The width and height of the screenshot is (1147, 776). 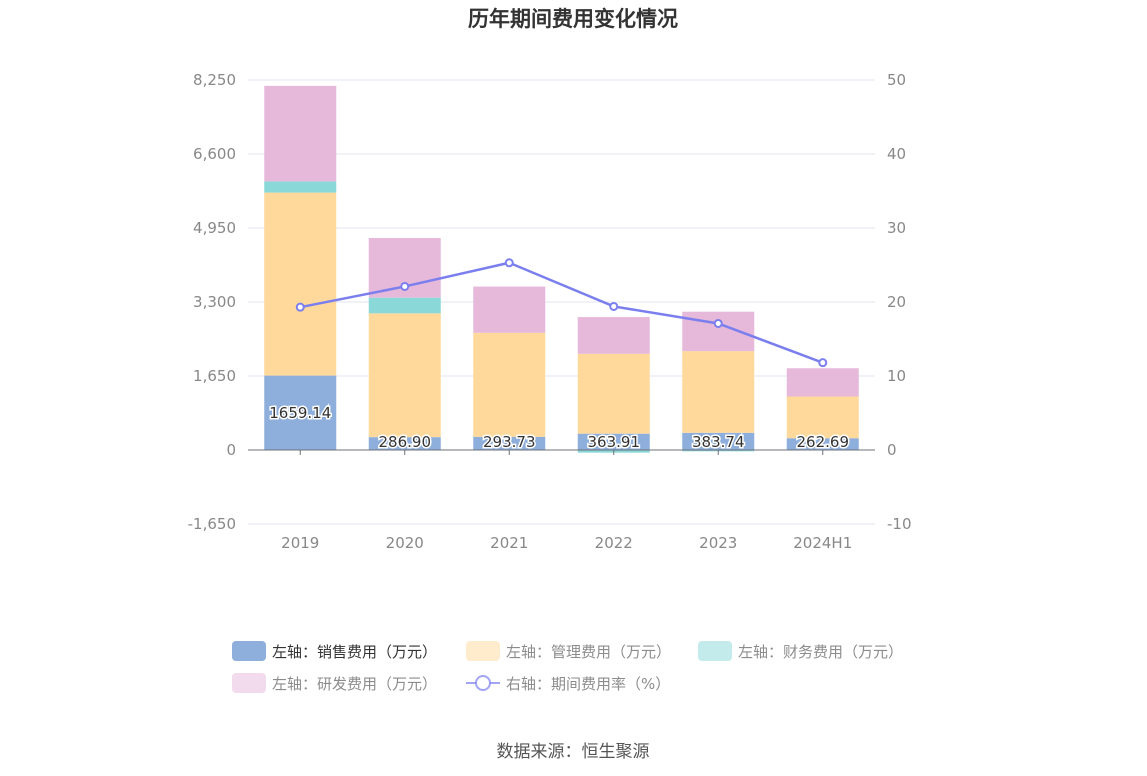 I want to click on x-tick-label: 2019, so click(x=300, y=543).